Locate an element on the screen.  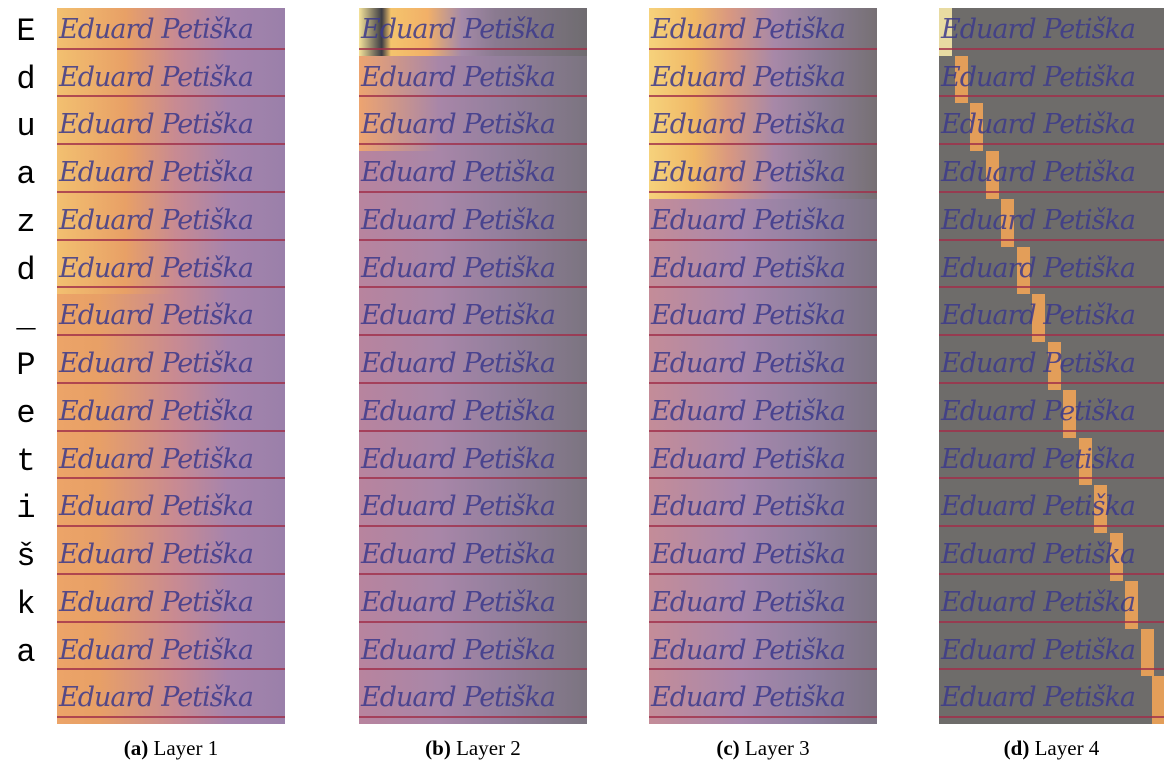
caption-tag: (b) is located at coordinates (438, 748).